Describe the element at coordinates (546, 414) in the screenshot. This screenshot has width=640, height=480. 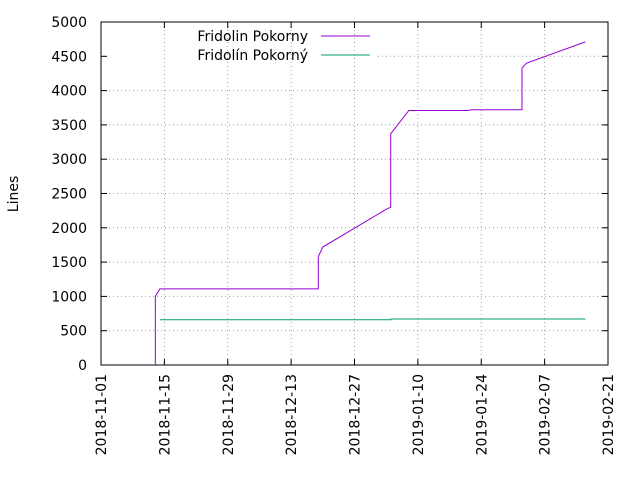
I see `x-tick-label: 2019-02-07` at that location.